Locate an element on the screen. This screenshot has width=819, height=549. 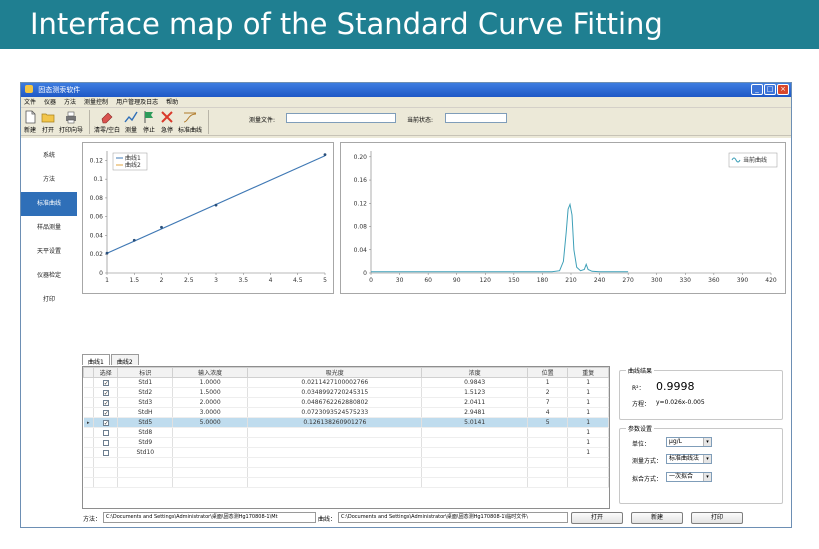
menu-user-management: 用户管理及日志 is located at coordinates (137, 102).